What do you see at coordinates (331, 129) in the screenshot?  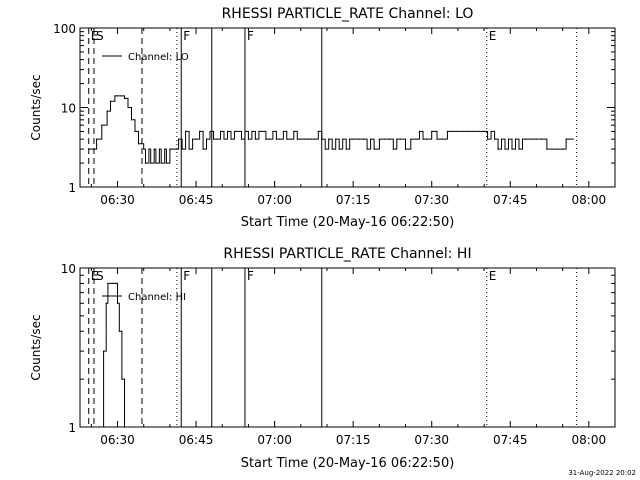 I see `series-line` at bounding box center [331, 129].